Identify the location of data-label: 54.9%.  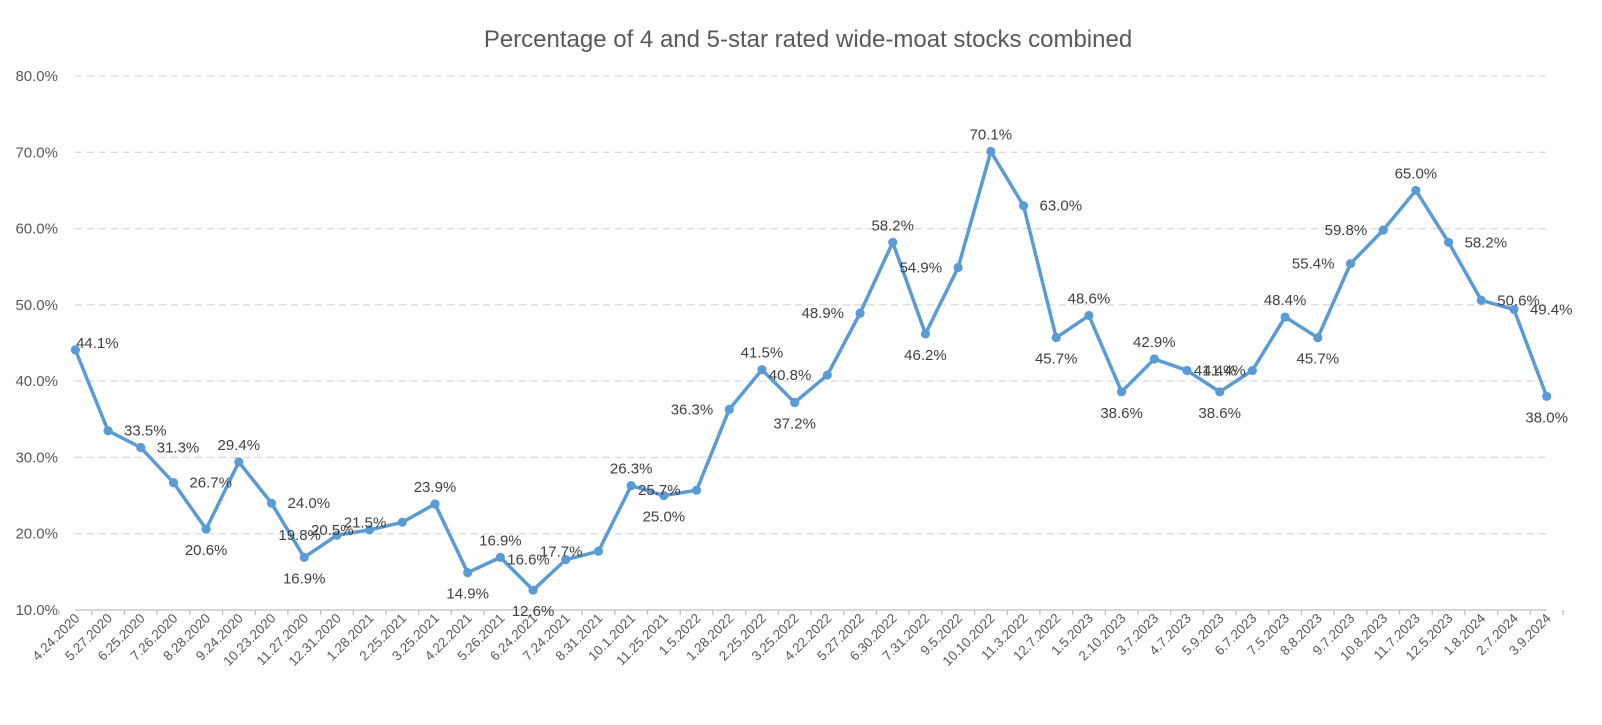
(921, 267).